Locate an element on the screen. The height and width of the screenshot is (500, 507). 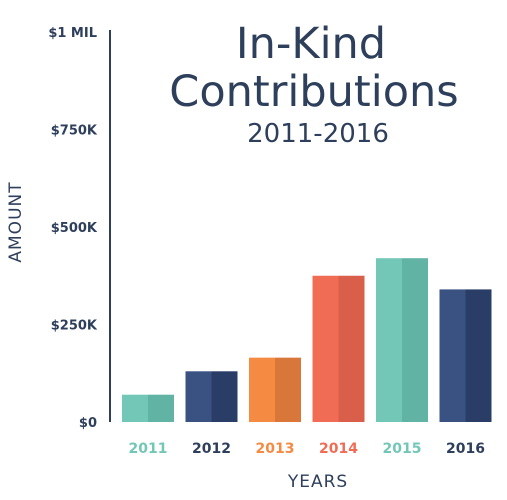
x-tick-label: 2016 is located at coordinates (465, 449).